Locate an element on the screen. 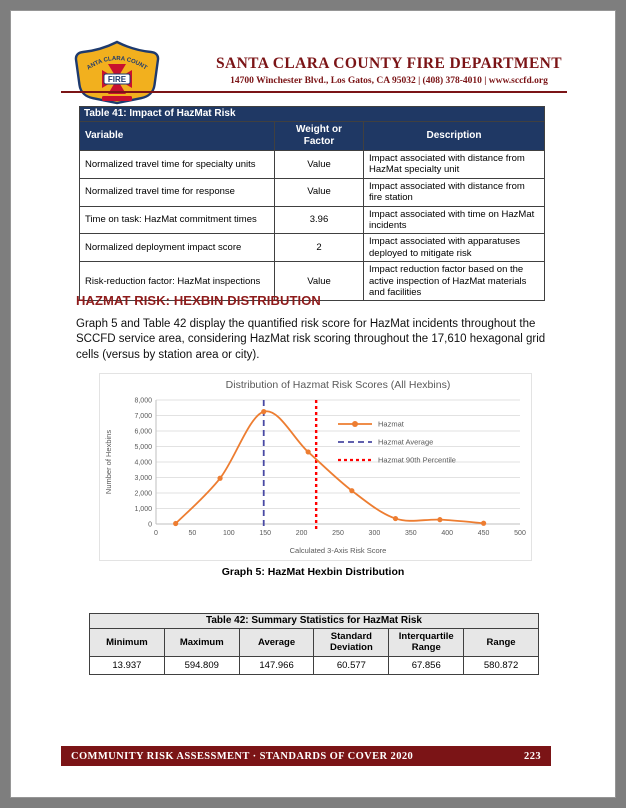 This screenshot has width=626, height=808. table-cell: 67.856 is located at coordinates (426, 665).